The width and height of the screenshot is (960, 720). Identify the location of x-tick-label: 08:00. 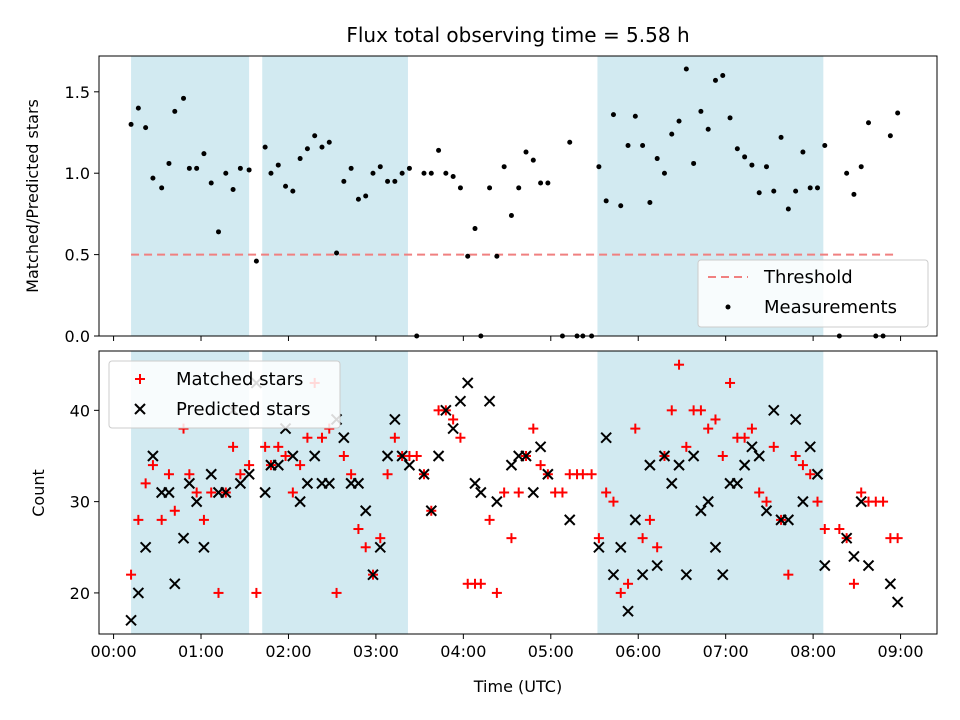
(813, 651).